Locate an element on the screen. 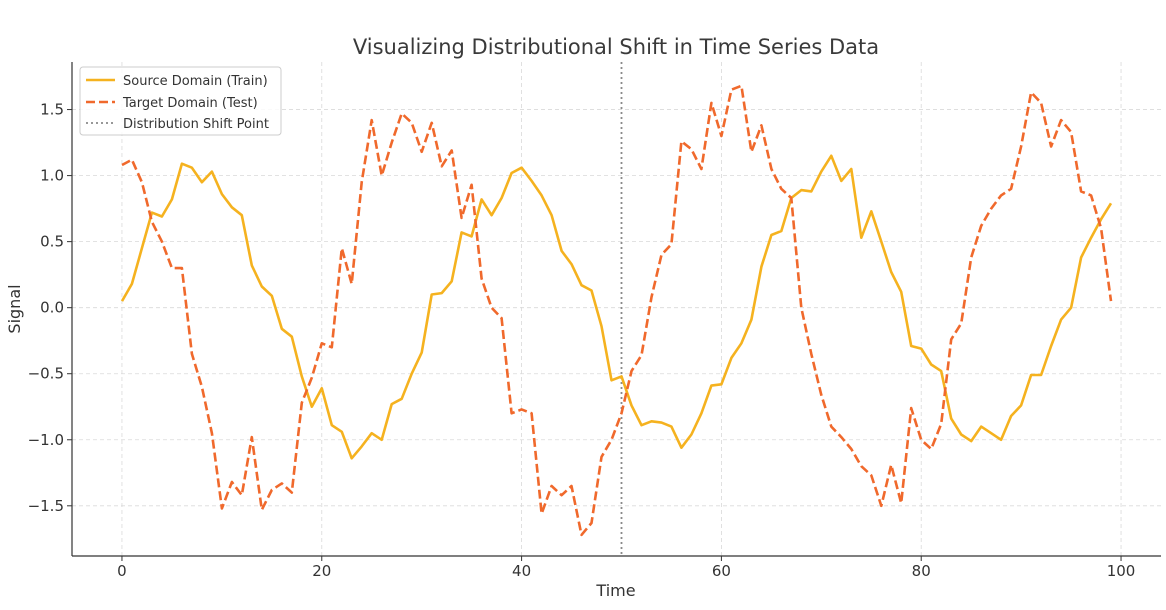  legend-box is located at coordinates (180, 101).